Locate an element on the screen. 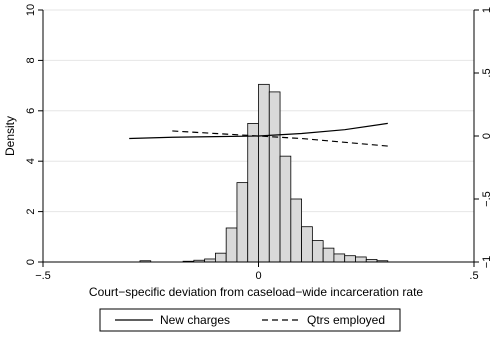  y2-tick-label-3: .5 is located at coordinates (487, 72).